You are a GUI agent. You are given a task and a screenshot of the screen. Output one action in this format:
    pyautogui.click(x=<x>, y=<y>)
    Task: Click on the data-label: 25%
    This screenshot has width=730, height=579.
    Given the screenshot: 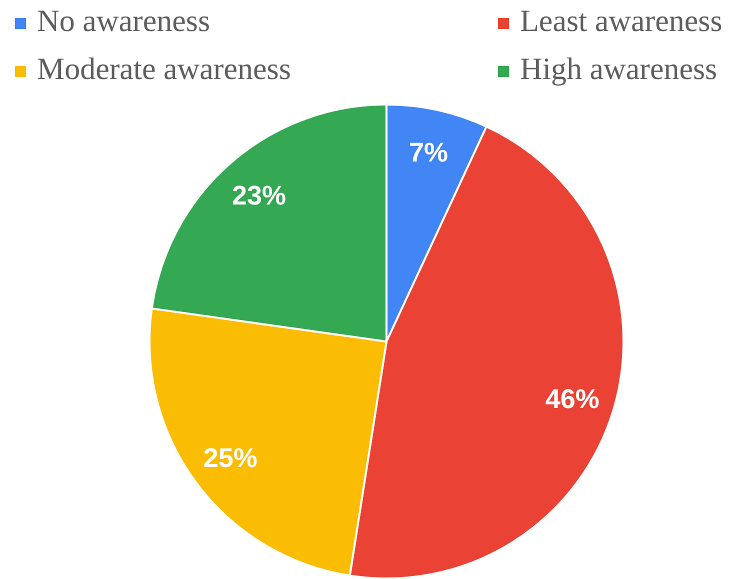 What is the action you would take?
    pyautogui.click(x=230, y=457)
    